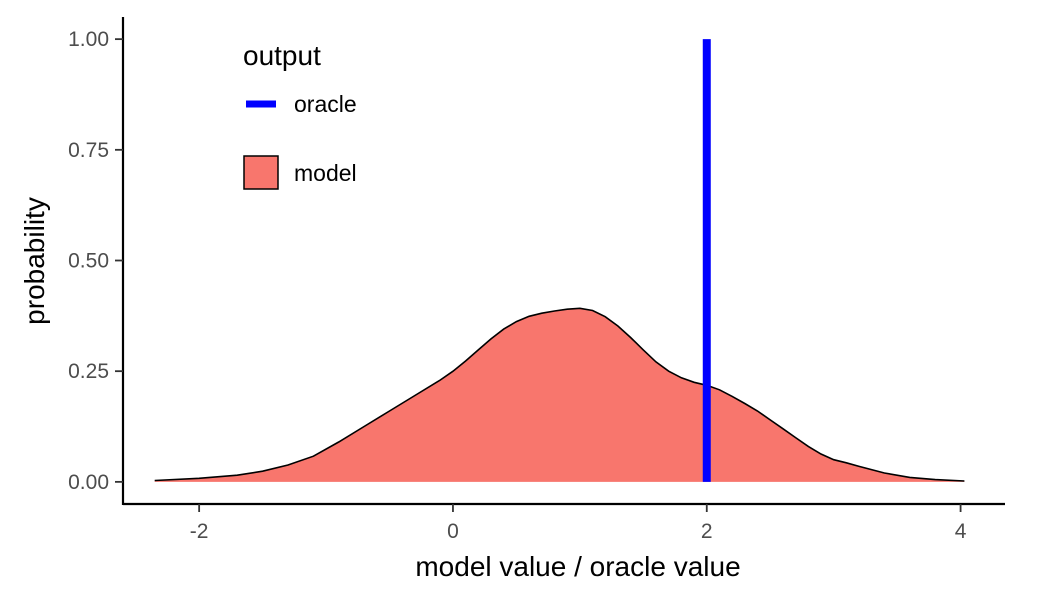 This screenshot has height=600, width=1050. Describe the element at coordinates (88, 371) in the screenshot. I see `y-tick-label: 0.25` at that location.